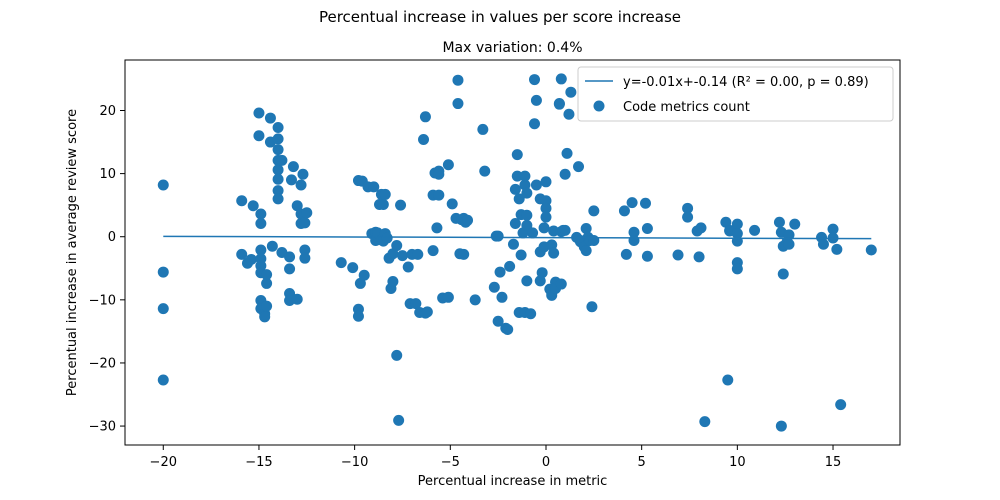  What do you see at coordinates (102, 427) in the screenshot?
I see `y-tick-label: −30` at bounding box center [102, 427].